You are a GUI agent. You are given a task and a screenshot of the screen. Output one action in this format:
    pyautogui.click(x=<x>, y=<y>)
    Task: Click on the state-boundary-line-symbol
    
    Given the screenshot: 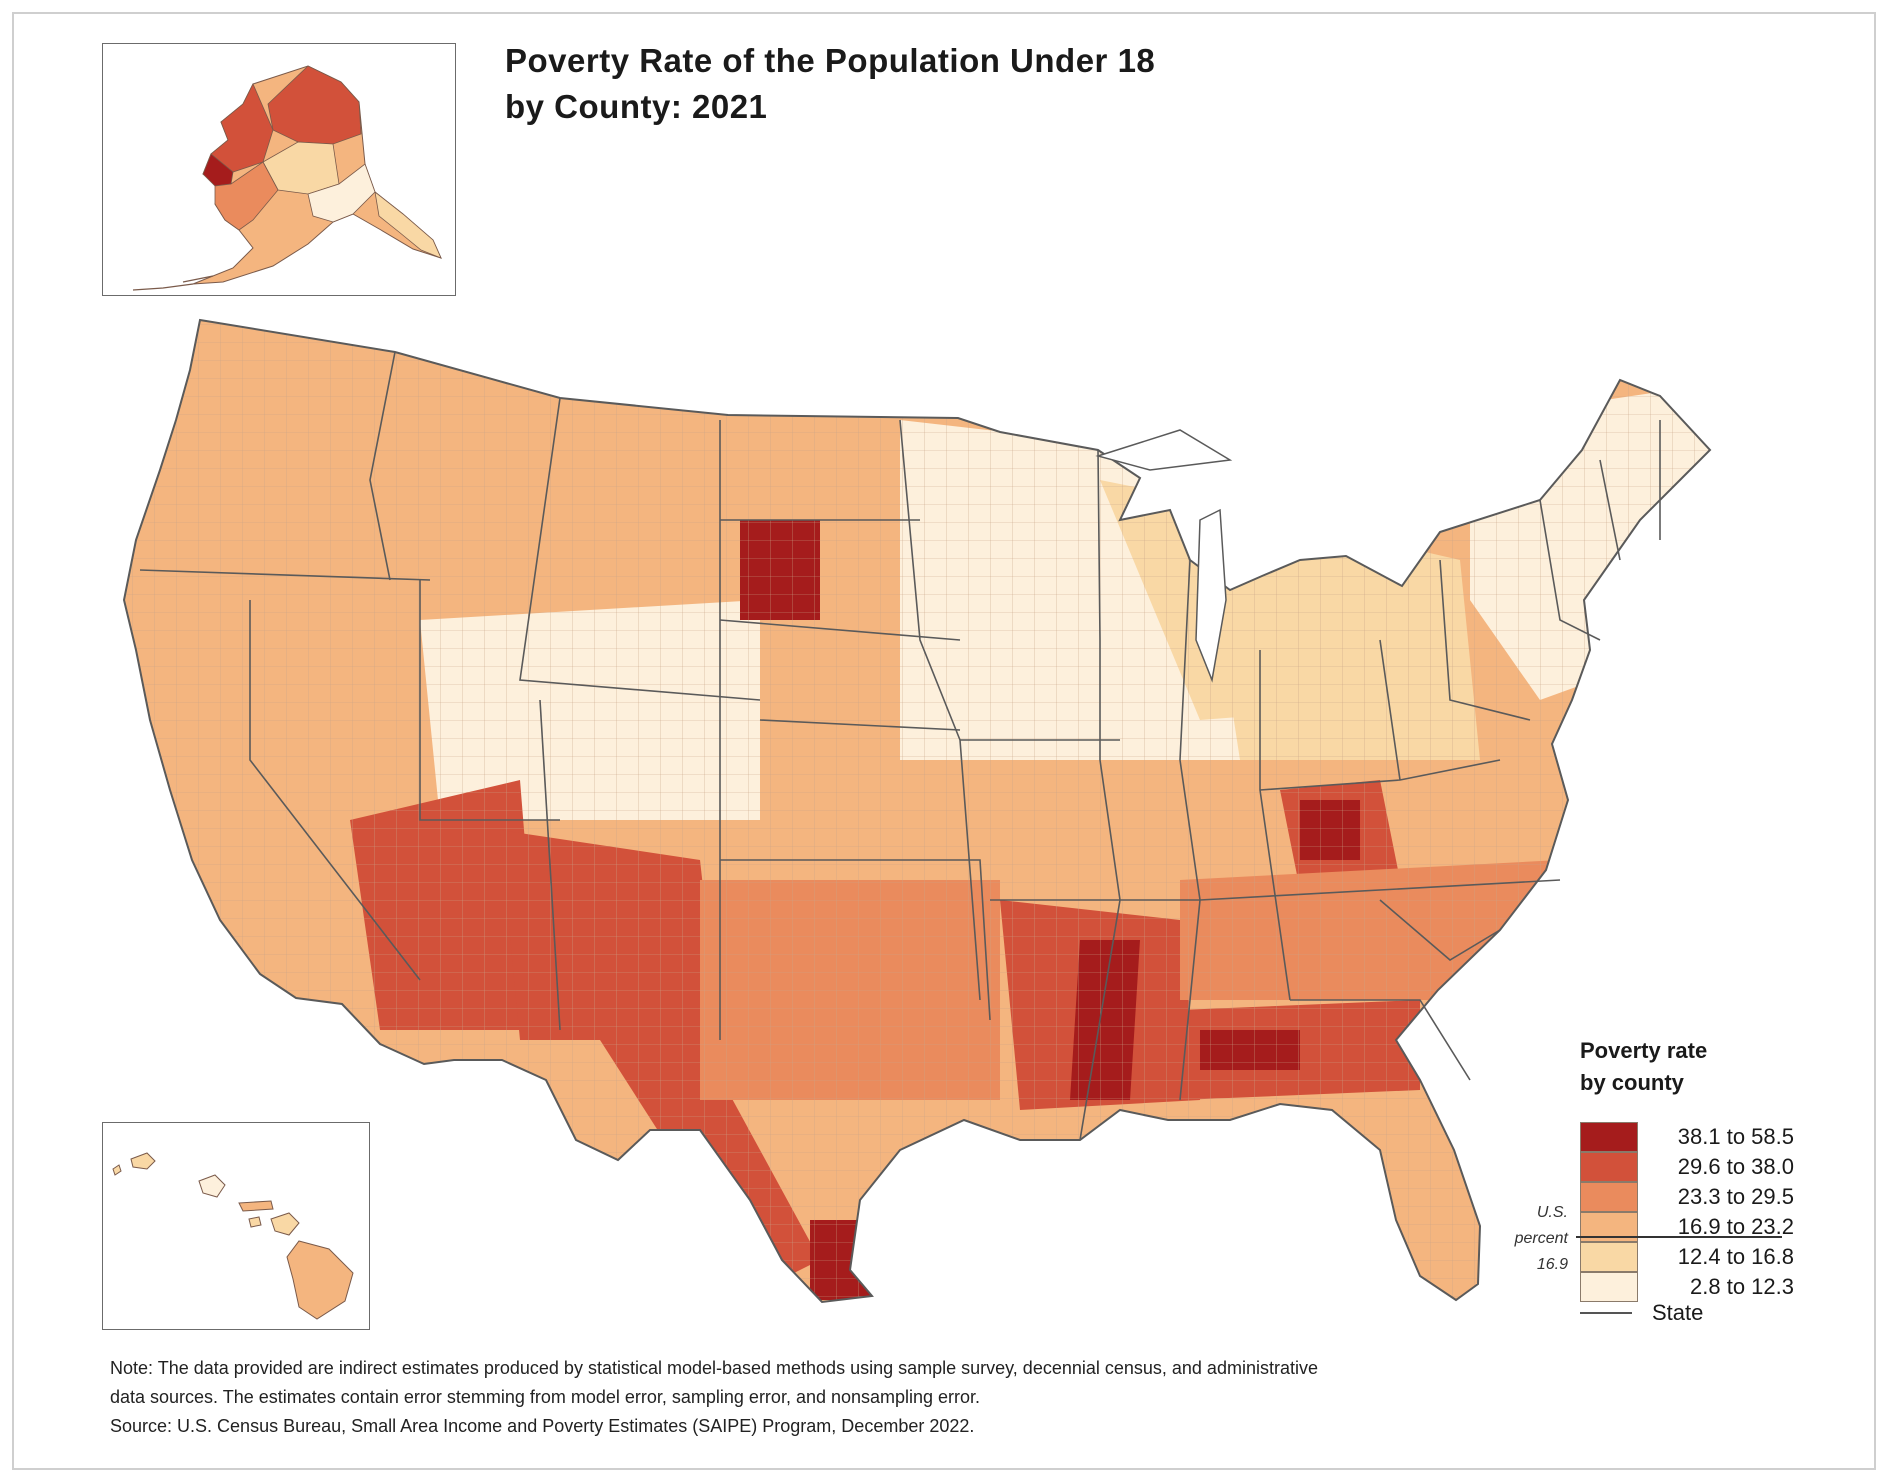 What is the action you would take?
    pyautogui.click(x=1606, y=1313)
    